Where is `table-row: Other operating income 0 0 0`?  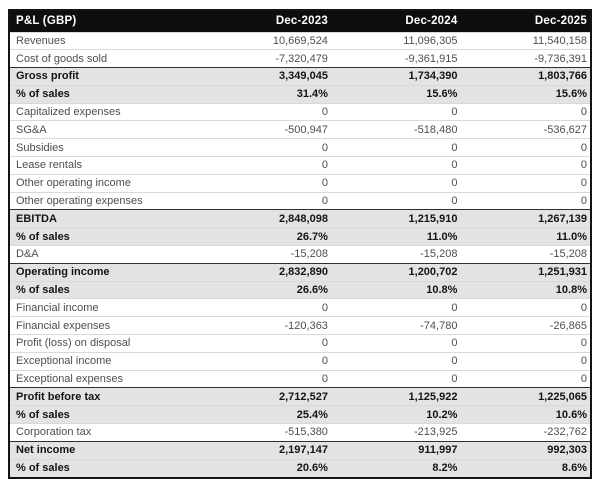
table-row: Other operating income 0 0 0 is located at coordinates (300, 183).